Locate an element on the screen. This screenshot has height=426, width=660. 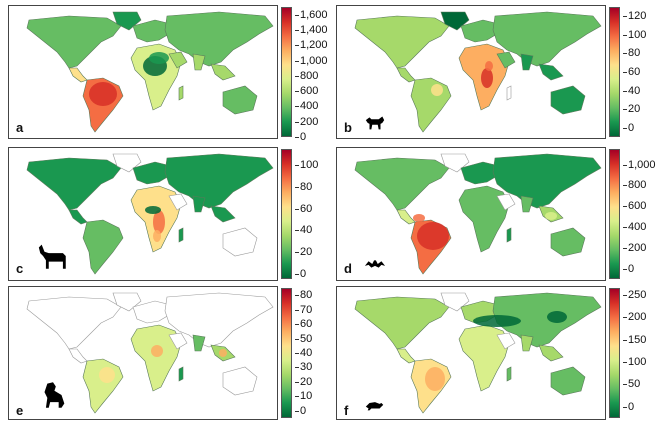
colorbar-tick-label: 10 is located at coordinates (303, 396).